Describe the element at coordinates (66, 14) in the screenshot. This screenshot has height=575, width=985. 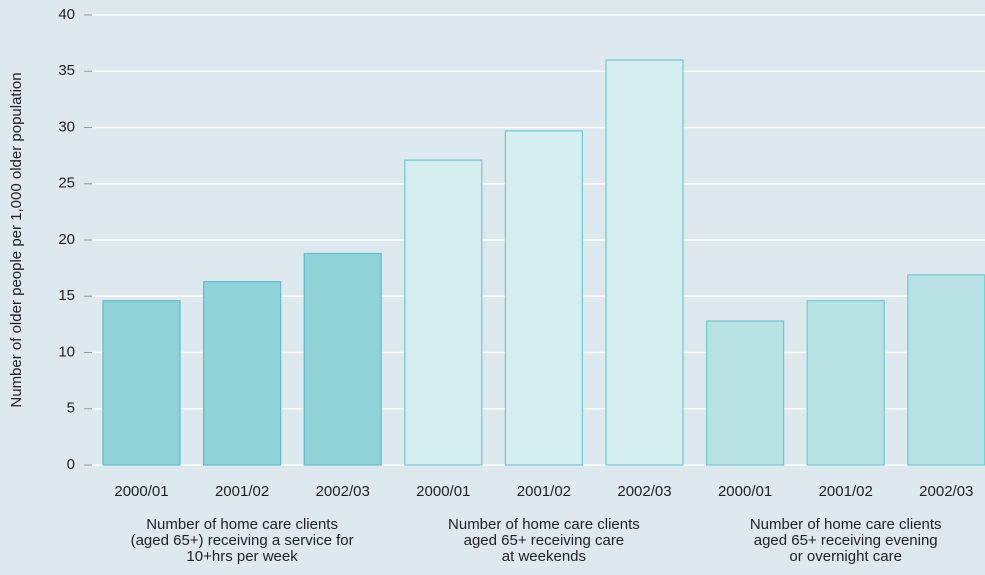
I see `y-tick-label: 40` at that location.